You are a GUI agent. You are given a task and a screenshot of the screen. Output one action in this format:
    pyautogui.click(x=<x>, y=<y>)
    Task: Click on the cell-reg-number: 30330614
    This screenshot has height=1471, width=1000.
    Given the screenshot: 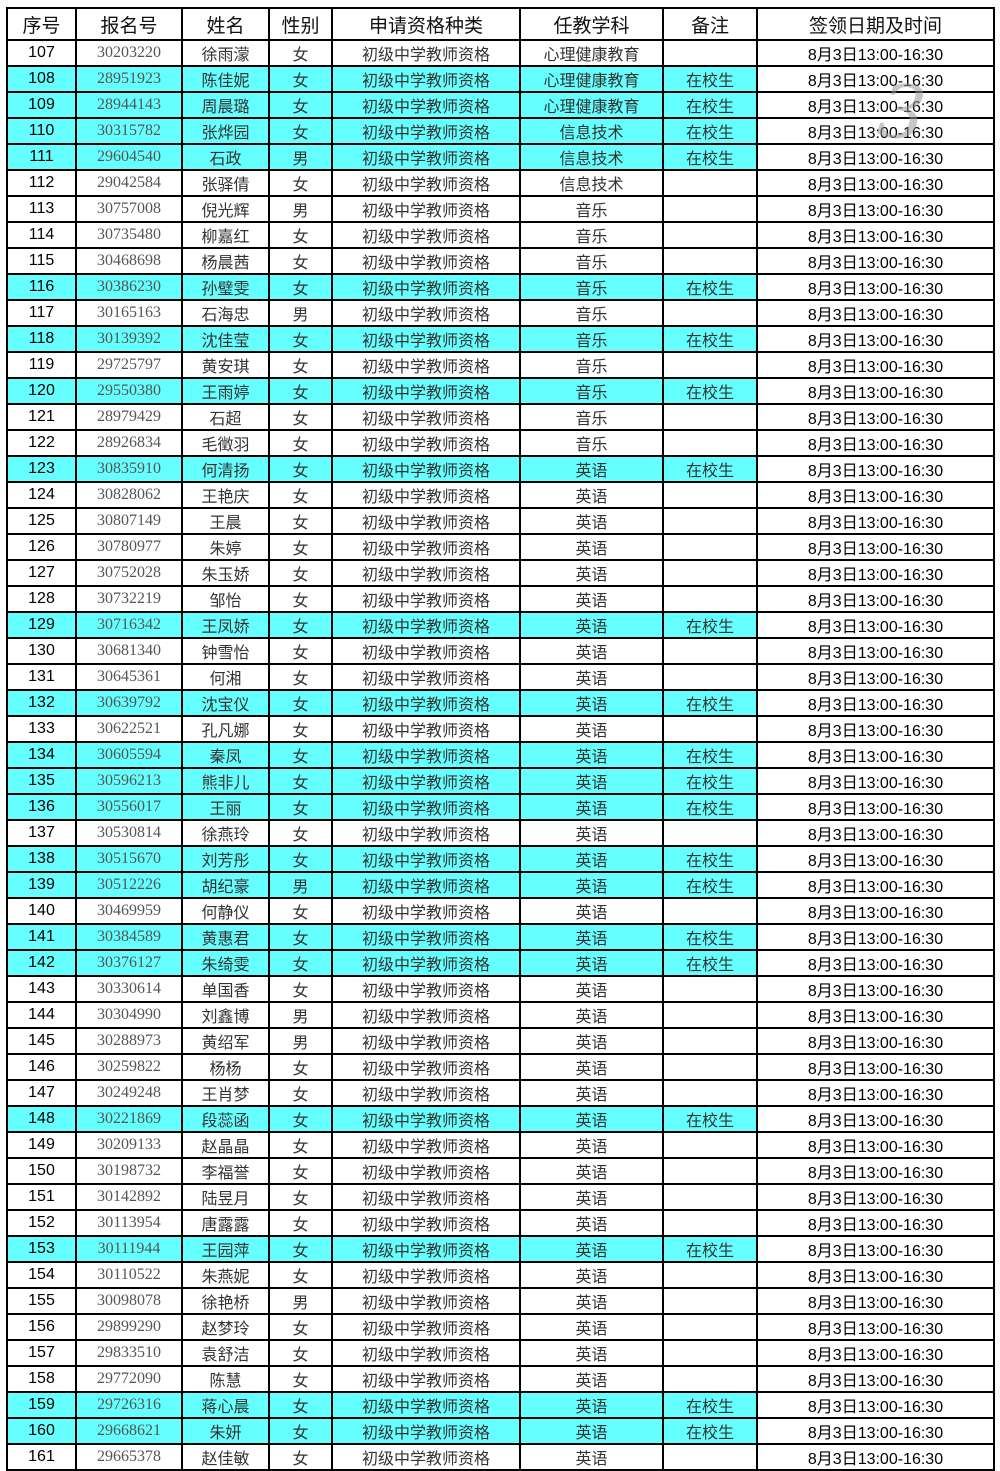 What is the action you would take?
    pyautogui.click(x=129, y=989)
    